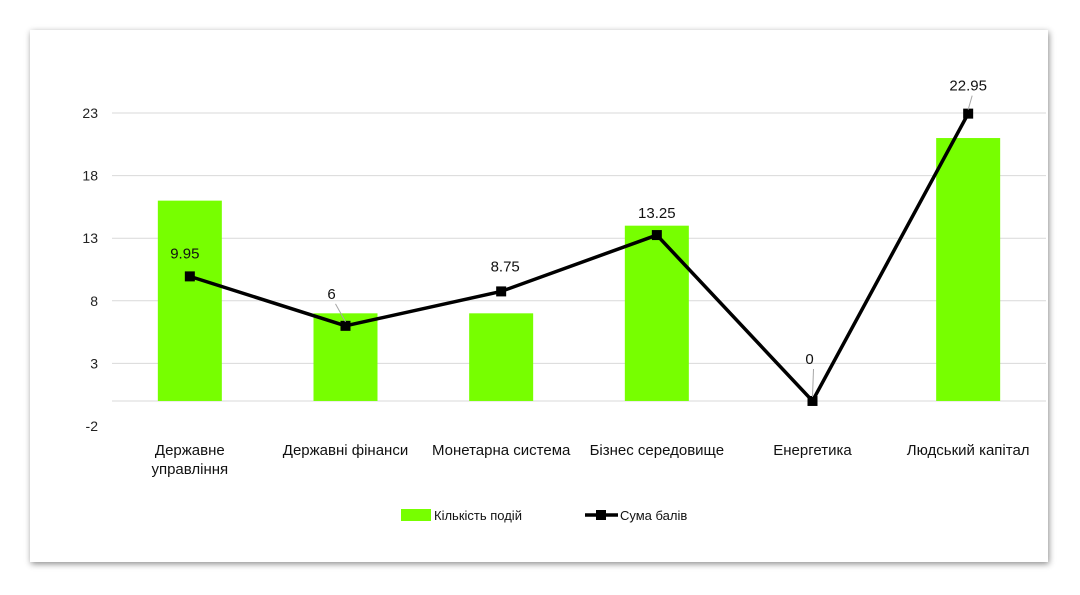 The height and width of the screenshot is (595, 1080). I want to click on legend-label: Кількість подій, so click(478, 515).